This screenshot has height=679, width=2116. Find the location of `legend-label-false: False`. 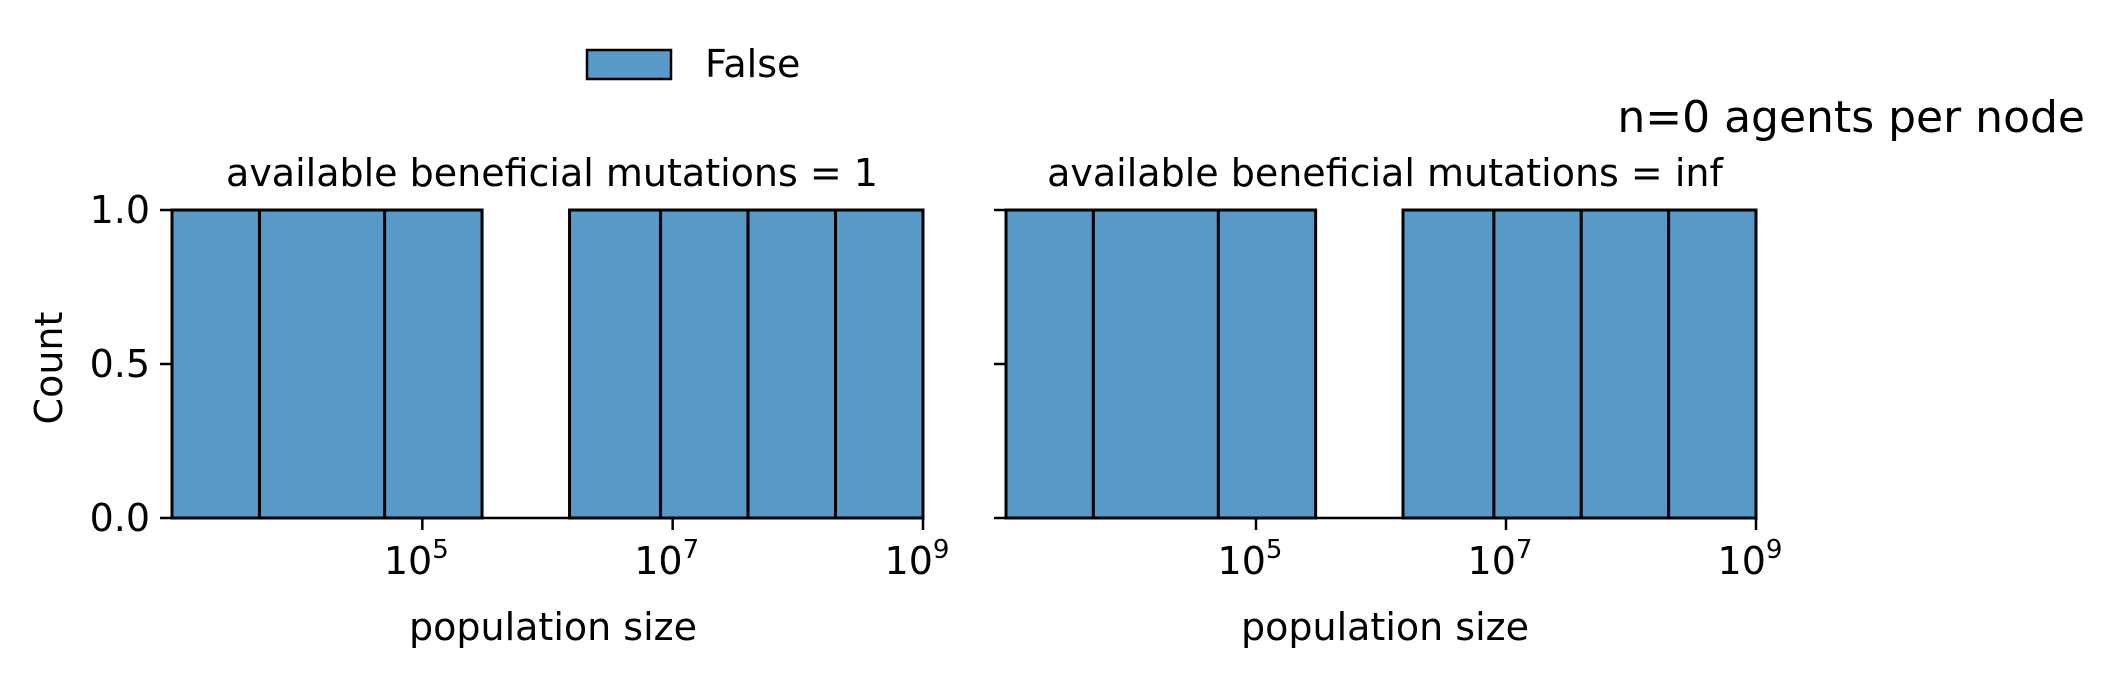

legend-label-false: False is located at coordinates (752, 64).